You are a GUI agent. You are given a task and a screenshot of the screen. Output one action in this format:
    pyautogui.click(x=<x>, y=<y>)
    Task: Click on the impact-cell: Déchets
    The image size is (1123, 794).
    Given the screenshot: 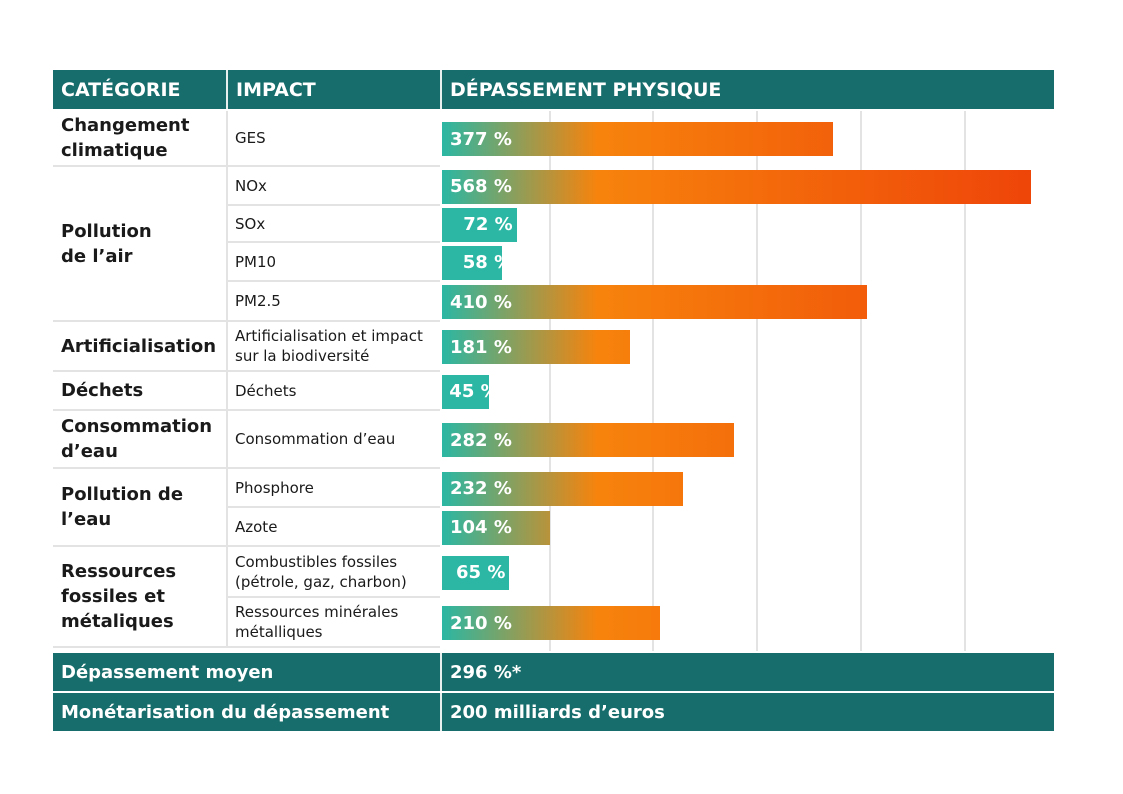 What is the action you would take?
    pyautogui.click(x=333, y=391)
    